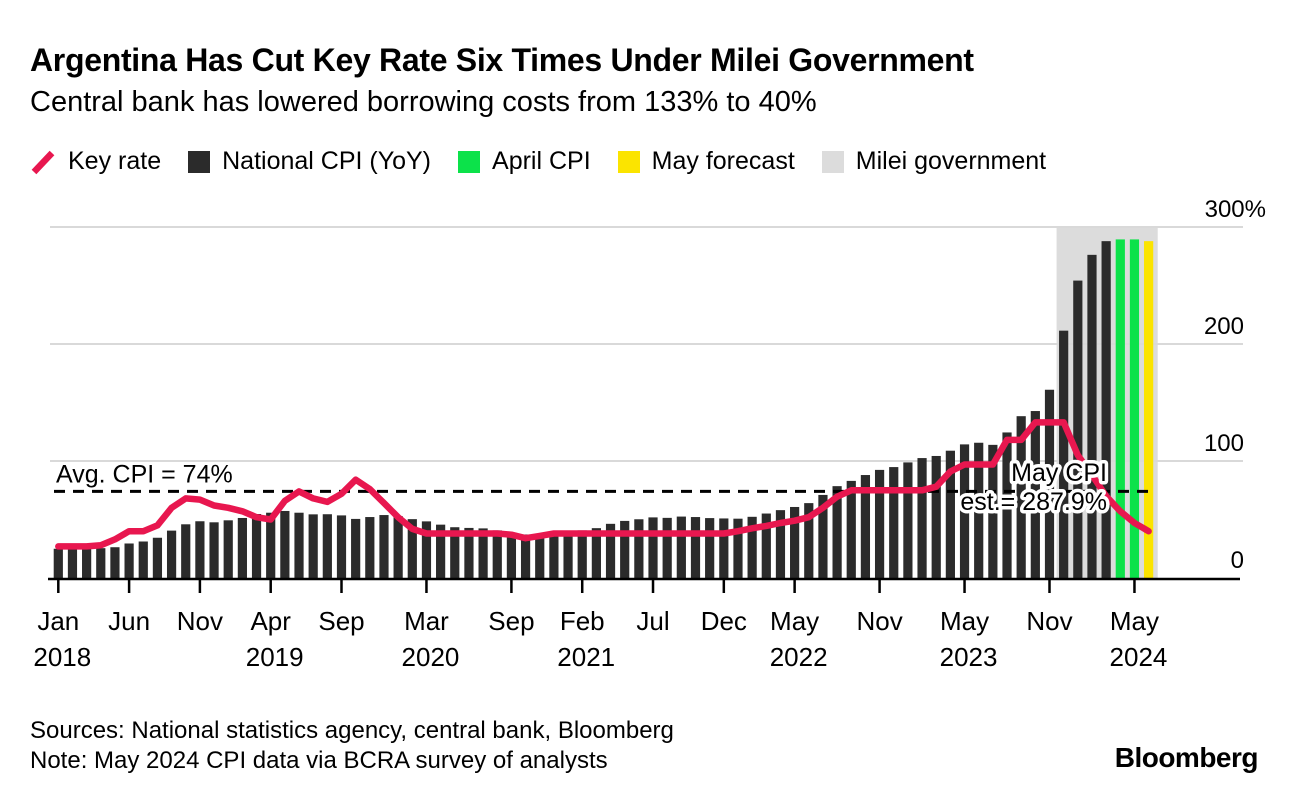 The width and height of the screenshot is (1296, 802). What do you see at coordinates (43, 162) in the screenshot?
I see `key-rate-line-icon` at bounding box center [43, 162].